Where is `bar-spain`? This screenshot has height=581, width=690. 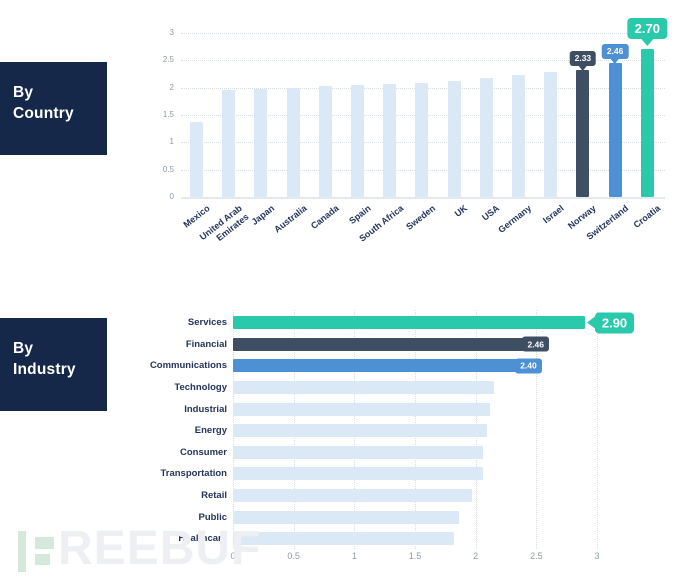 bar-spain is located at coordinates (357, 140).